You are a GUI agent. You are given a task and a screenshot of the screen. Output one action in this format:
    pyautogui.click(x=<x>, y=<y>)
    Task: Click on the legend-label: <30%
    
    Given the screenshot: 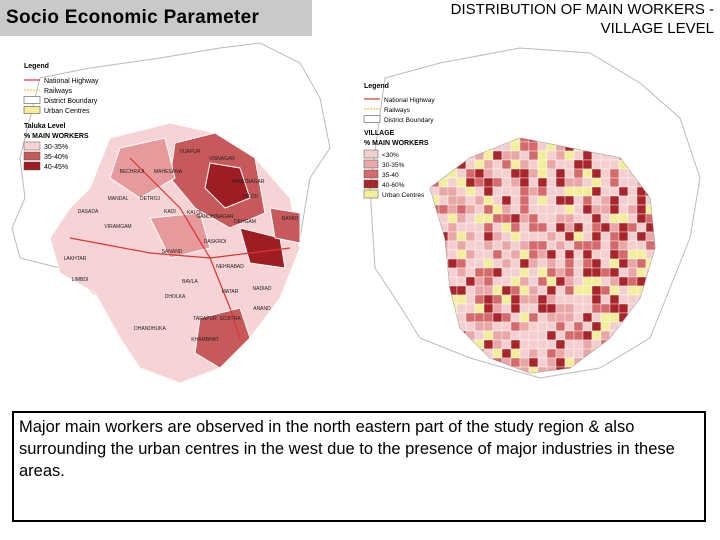 What is the action you would take?
    pyautogui.click(x=390, y=155)
    